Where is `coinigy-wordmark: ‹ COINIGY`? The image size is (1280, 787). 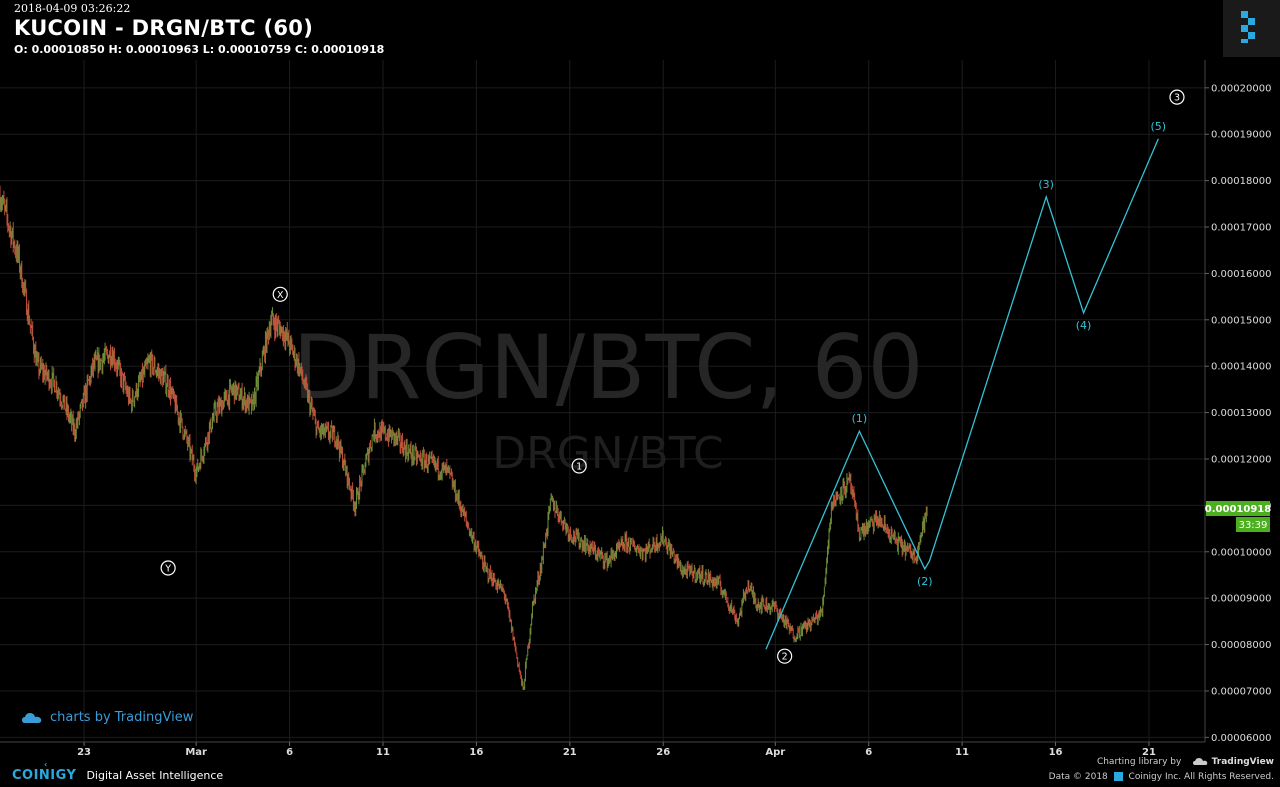
coinigy-wordmark: ‹ COINIGY is located at coordinates (44, 771).